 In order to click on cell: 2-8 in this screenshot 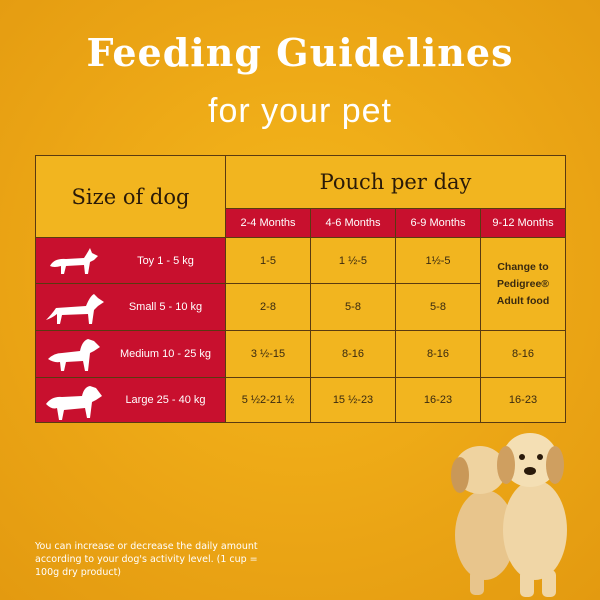, I will do `click(268, 307)`.